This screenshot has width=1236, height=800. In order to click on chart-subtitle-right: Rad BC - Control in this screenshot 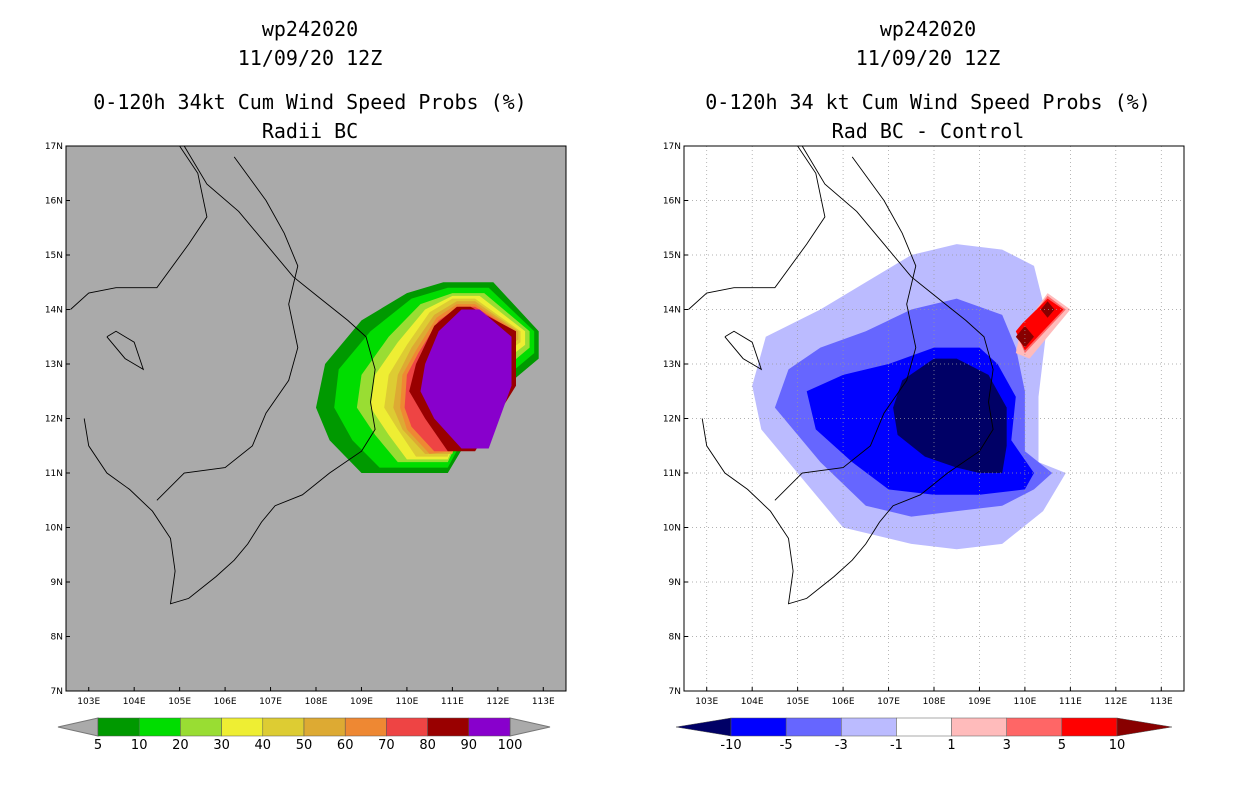, I will do `click(928, 131)`.